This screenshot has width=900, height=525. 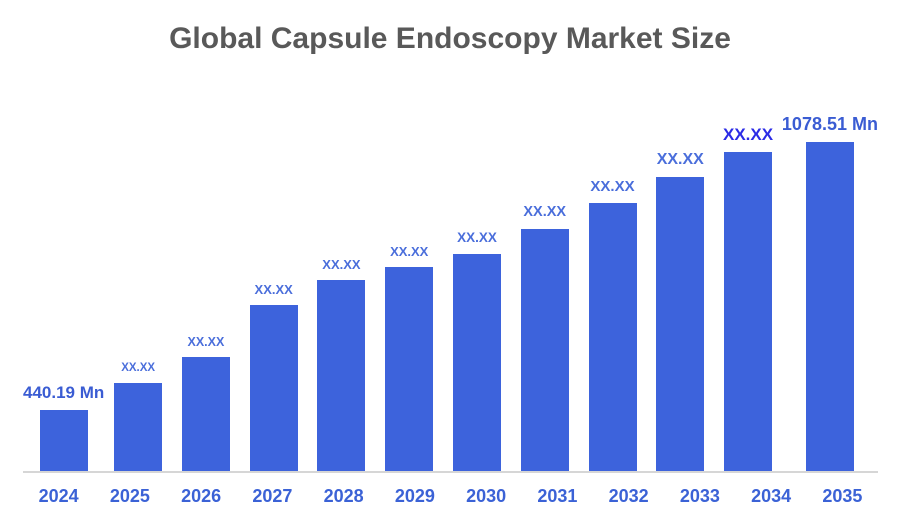 I want to click on x-tick-2030: 2030, so click(x=486, y=496).